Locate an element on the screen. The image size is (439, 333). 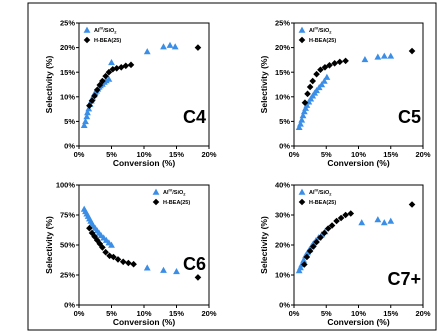
y-tick-label: 5% is located at coordinates (69, 121).